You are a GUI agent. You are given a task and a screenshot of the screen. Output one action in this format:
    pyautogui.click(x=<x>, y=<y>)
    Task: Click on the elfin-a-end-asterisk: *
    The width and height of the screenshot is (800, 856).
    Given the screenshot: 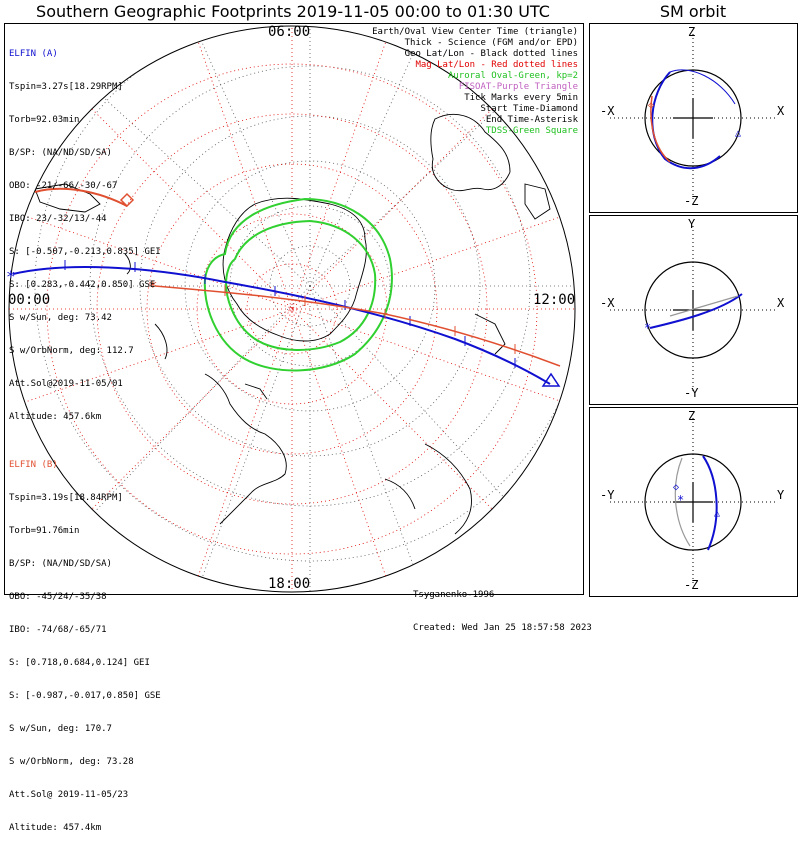 What is the action you would take?
    pyautogui.click(x=11, y=276)
    